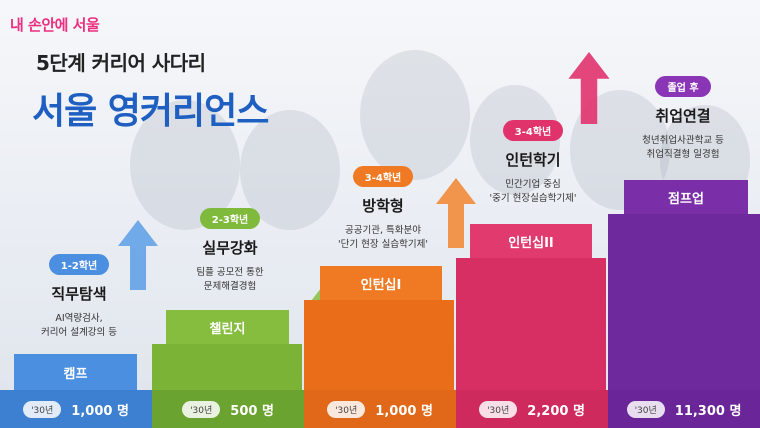 This screenshot has width=760, height=428. Describe the element at coordinates (227, 327) in the screenshot. I see `stage-block-challenge: 챌린지` at that location.